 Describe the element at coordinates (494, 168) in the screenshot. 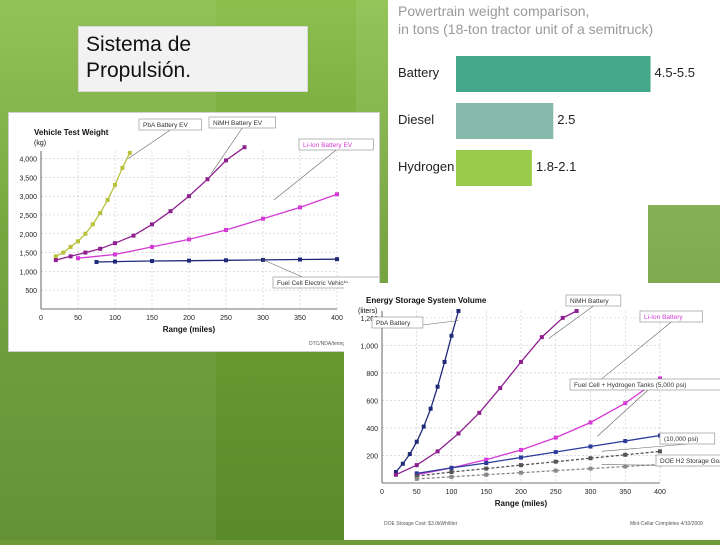

I see `bar-hydrogen` at that location.